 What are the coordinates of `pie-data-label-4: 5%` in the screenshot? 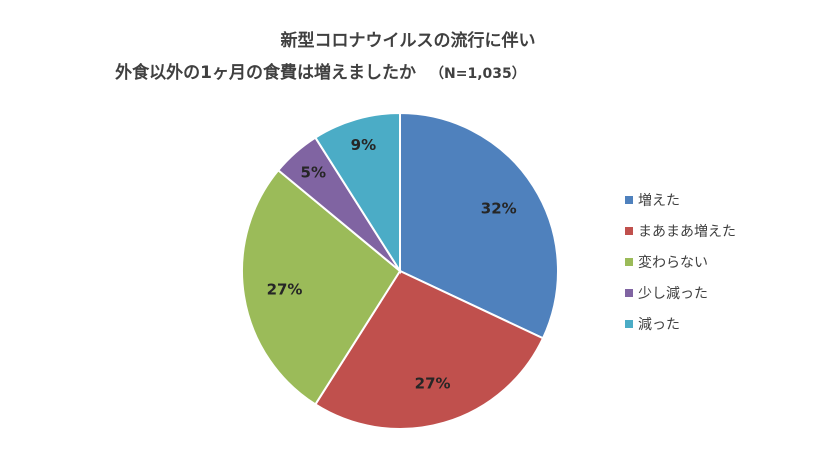 It's located at (313, 173).